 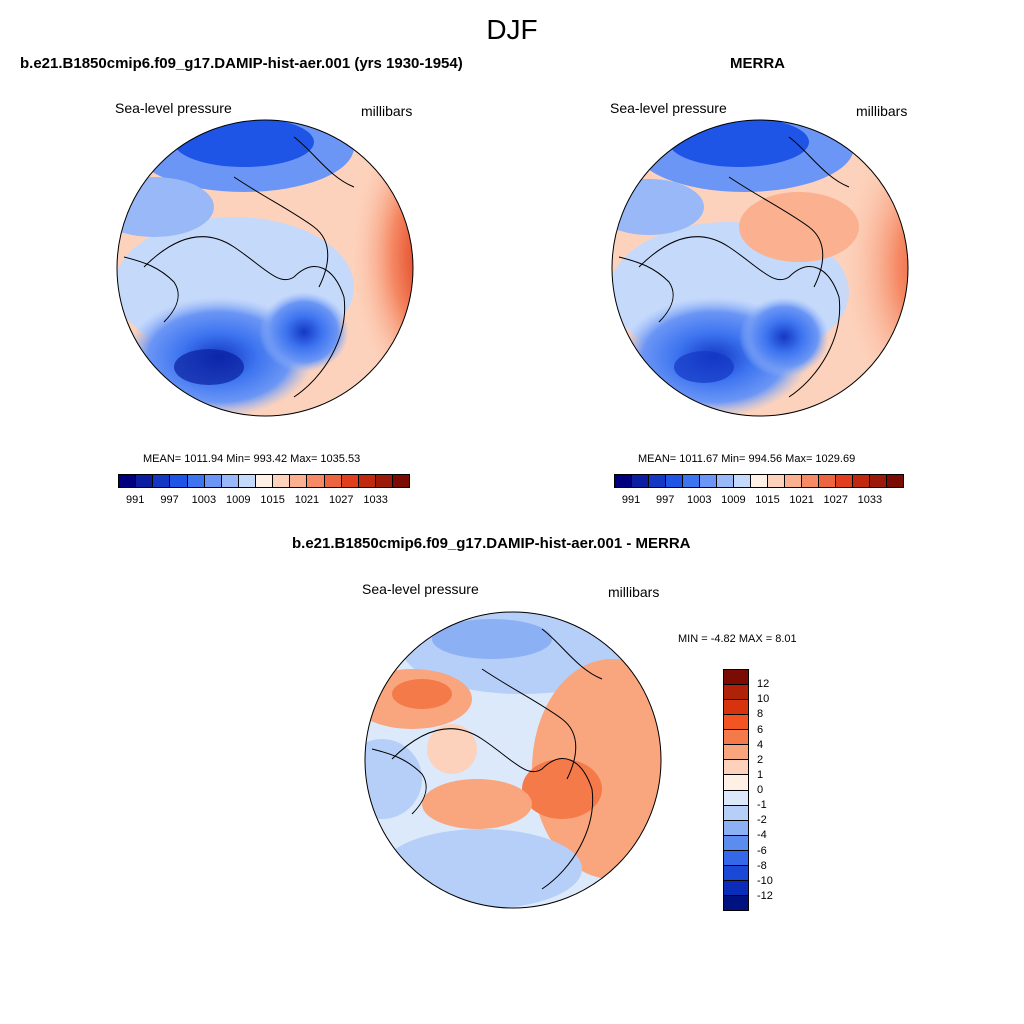 I want to click on panel3-variable-label: Sea-level pressure, so click(x=420, y=589).